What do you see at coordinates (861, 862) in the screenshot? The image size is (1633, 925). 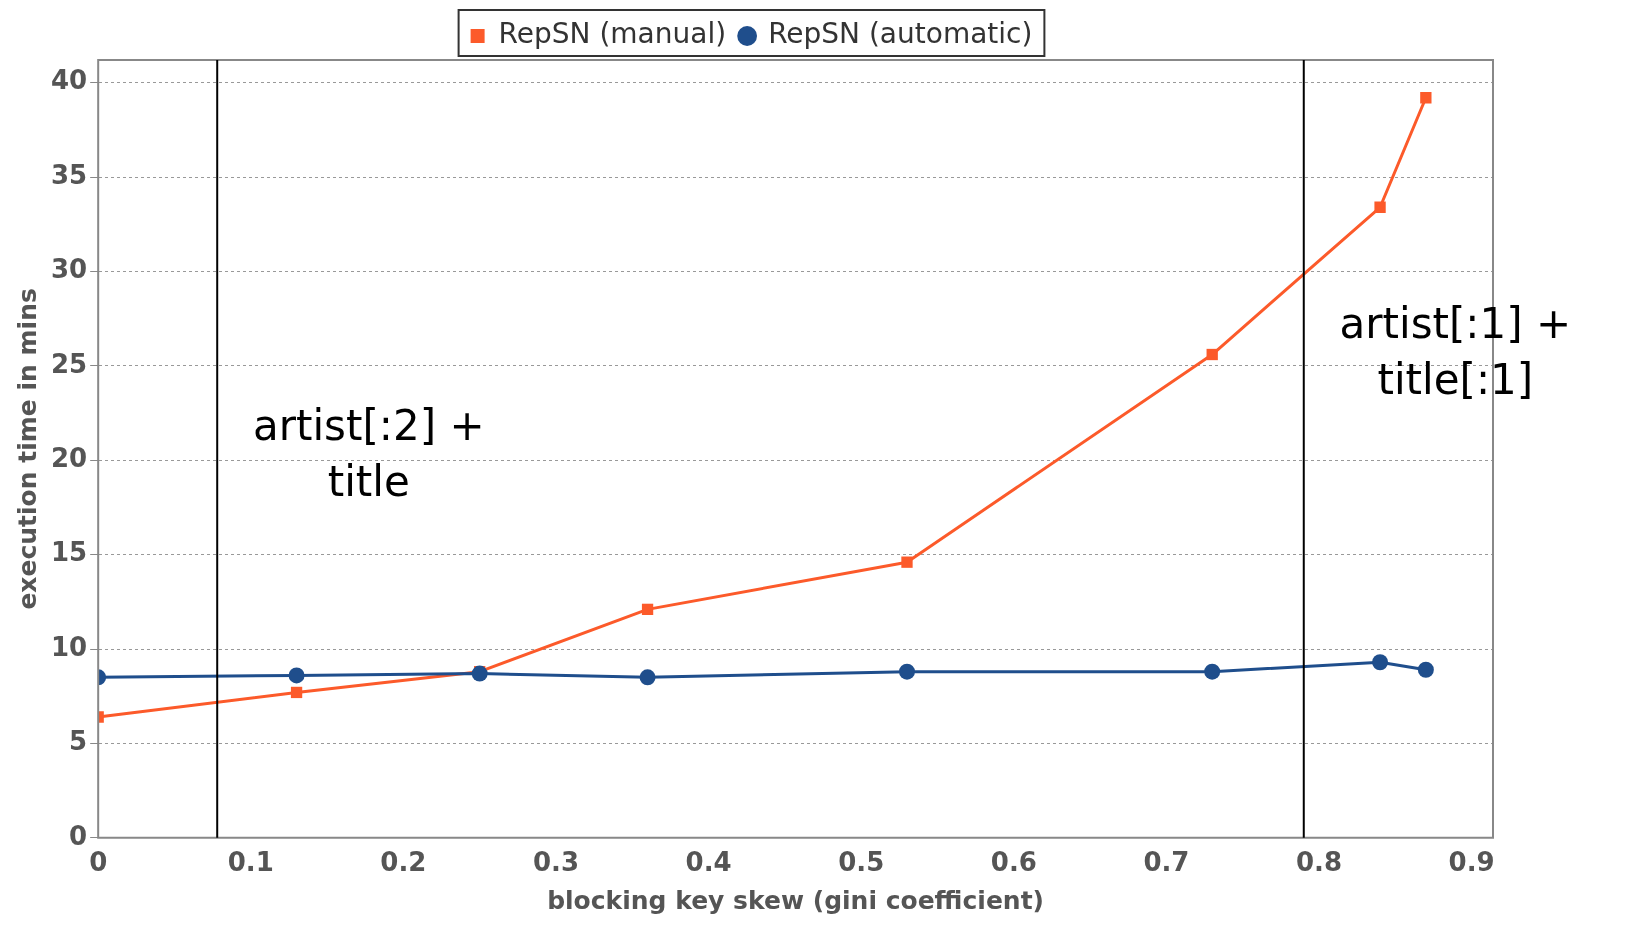 I see `x-tick-label: 0.5` at bounding box center [861, 862].